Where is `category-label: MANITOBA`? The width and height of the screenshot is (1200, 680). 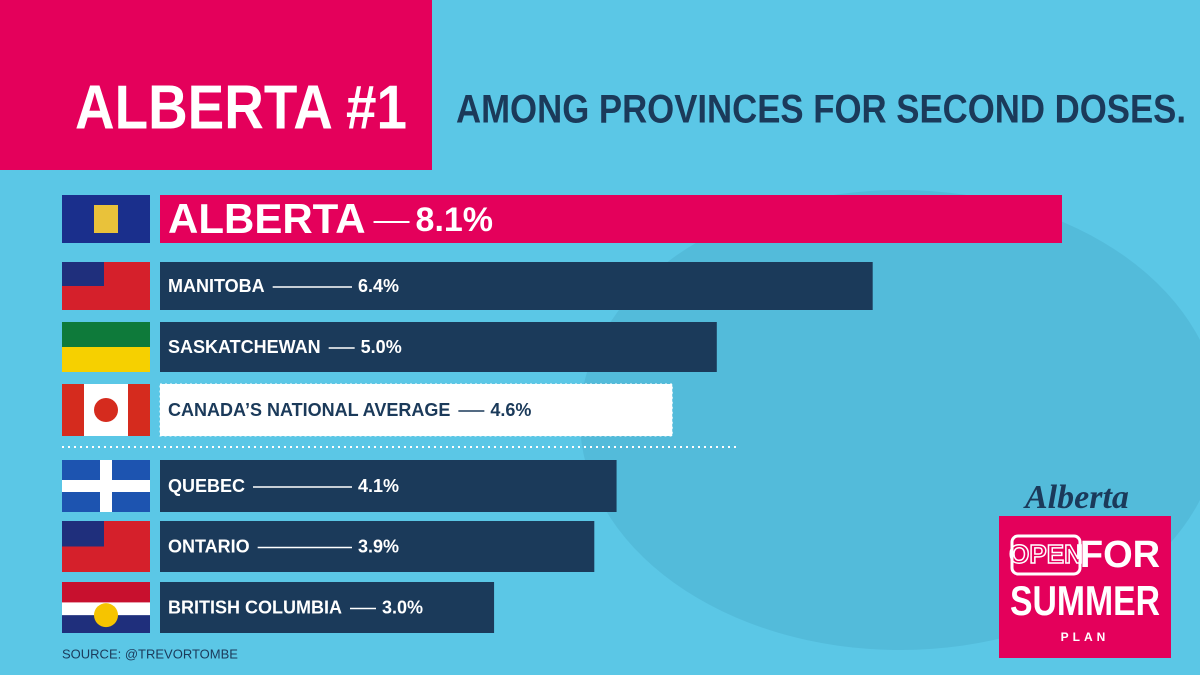 category-label: MANITOBA is located at coordinates (216, 286).